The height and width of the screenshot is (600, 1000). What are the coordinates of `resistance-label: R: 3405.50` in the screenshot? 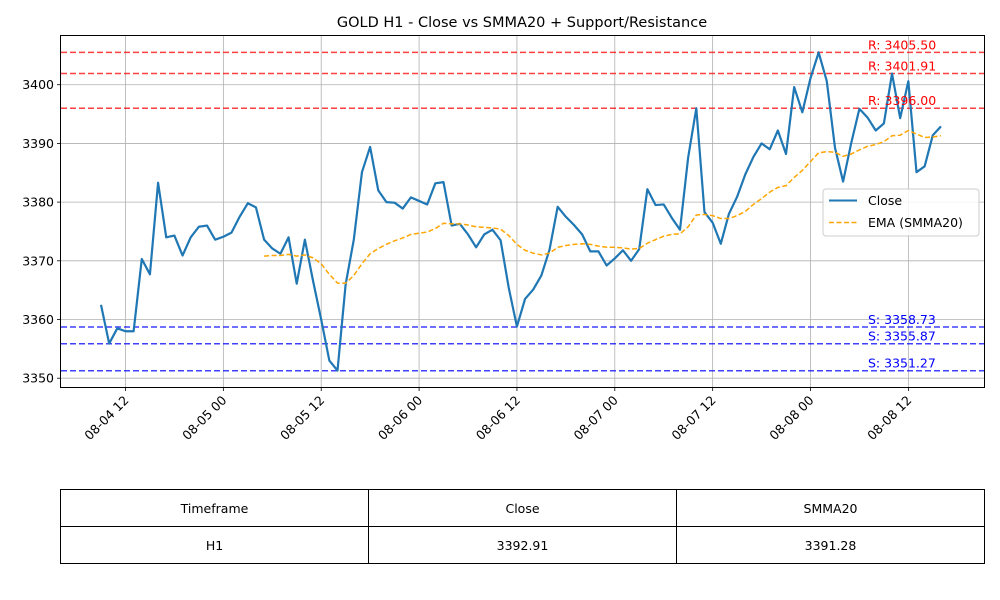 It's located at (902, 44).